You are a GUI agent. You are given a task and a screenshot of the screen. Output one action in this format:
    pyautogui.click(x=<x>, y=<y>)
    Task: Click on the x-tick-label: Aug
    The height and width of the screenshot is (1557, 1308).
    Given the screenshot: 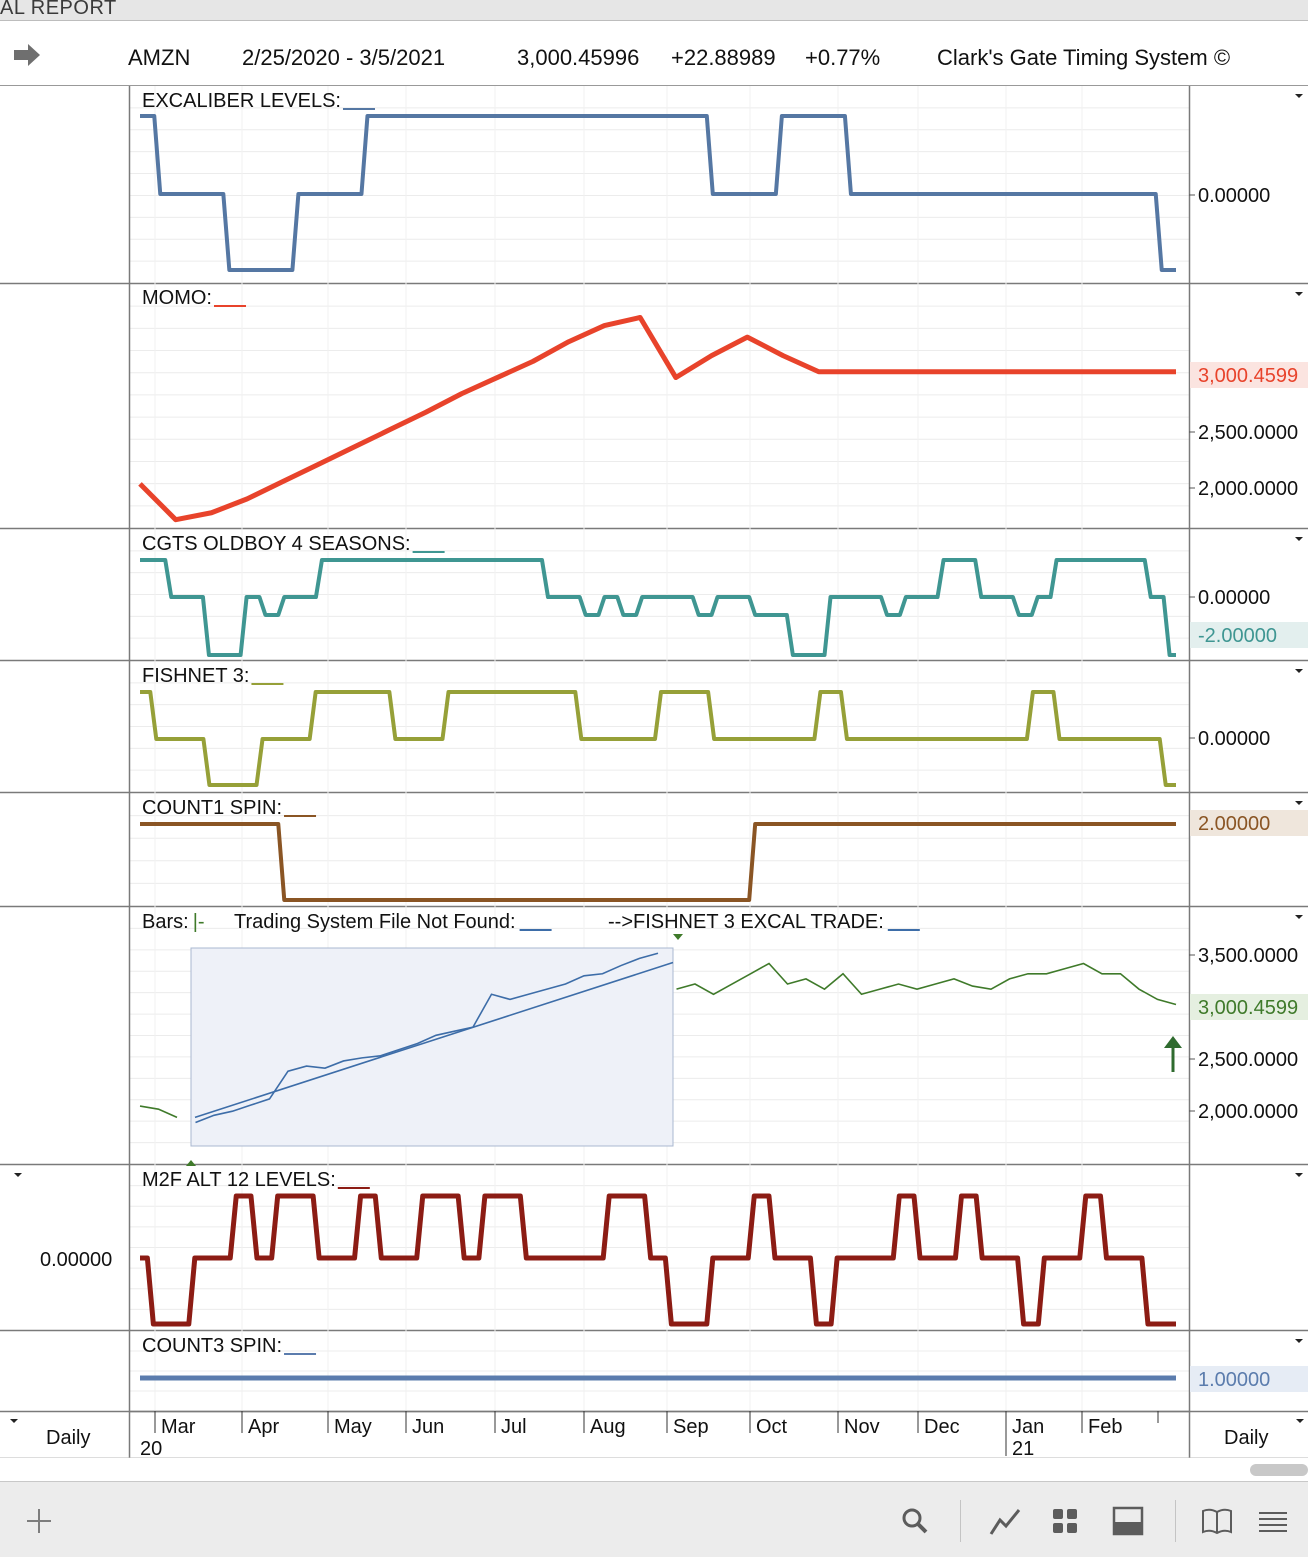 What is the action you would take?
    pyautogui.click(x=608, y=1427)
    